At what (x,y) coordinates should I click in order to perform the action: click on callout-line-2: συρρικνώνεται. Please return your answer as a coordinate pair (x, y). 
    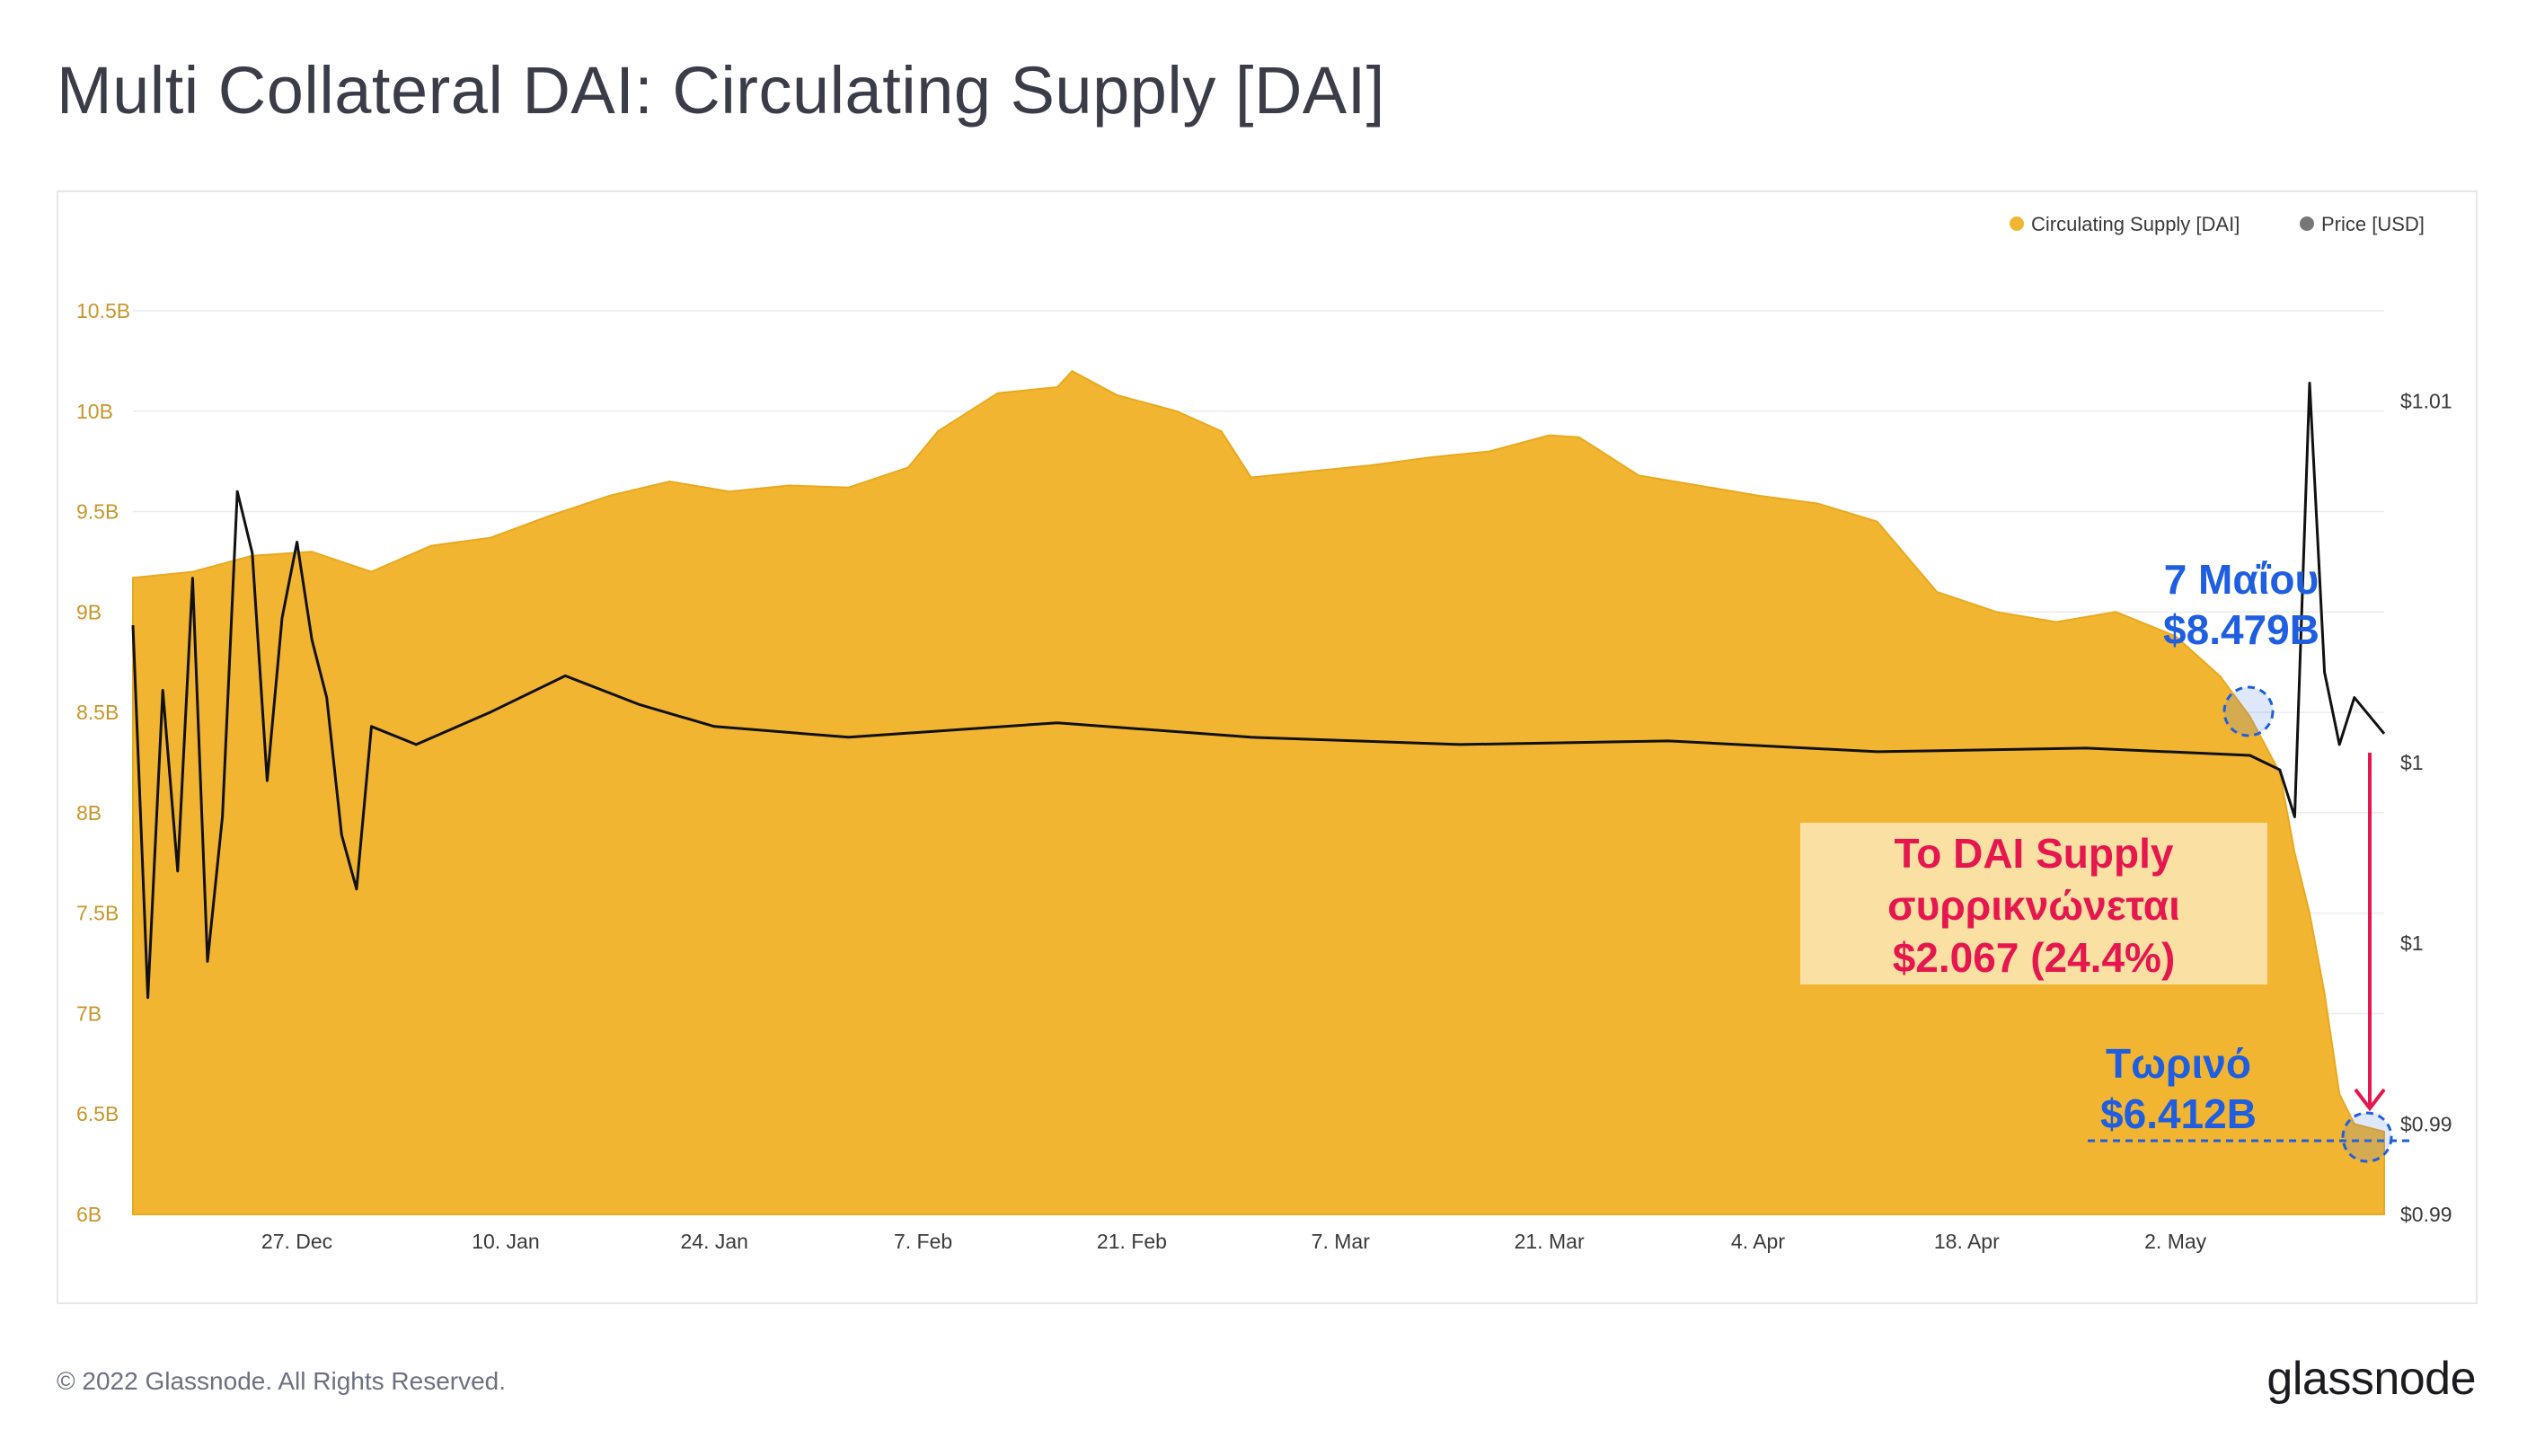
    Looking at the image, I should click on (2034, 905).